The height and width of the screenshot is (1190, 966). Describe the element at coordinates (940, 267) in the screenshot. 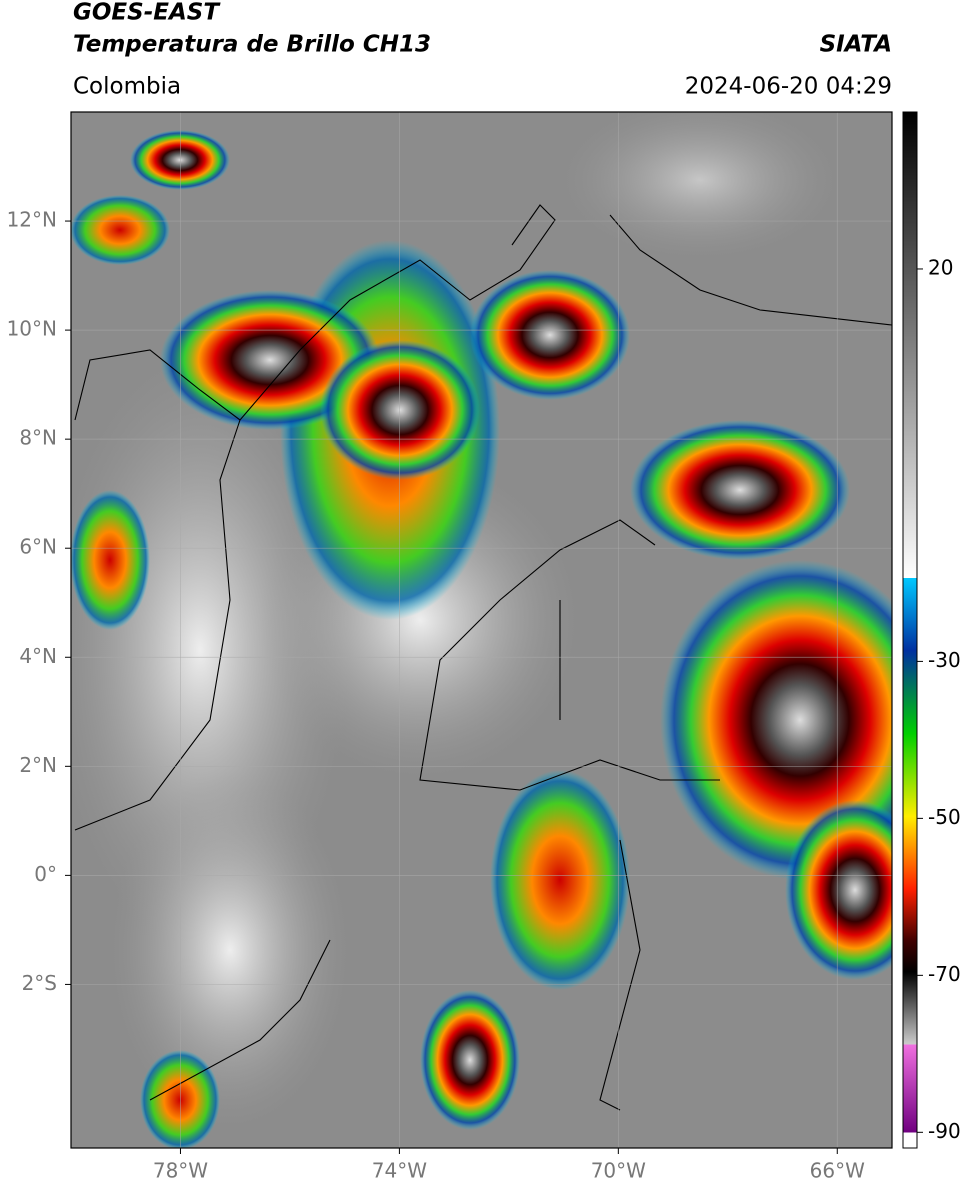

I see `colorbar-tick-label: 20` at that location.